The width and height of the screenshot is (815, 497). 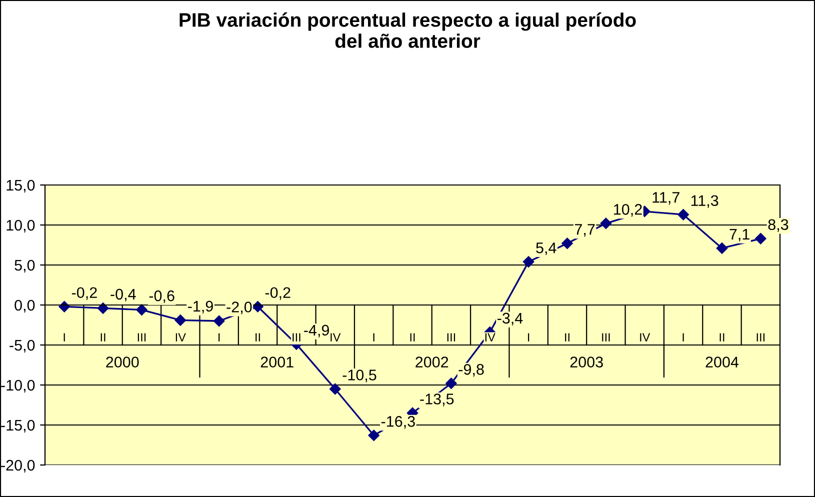 What do you see at coordinates (277, 362) in the screenshot?
I see `annotation: 2001` at bounding box center [277, 362].